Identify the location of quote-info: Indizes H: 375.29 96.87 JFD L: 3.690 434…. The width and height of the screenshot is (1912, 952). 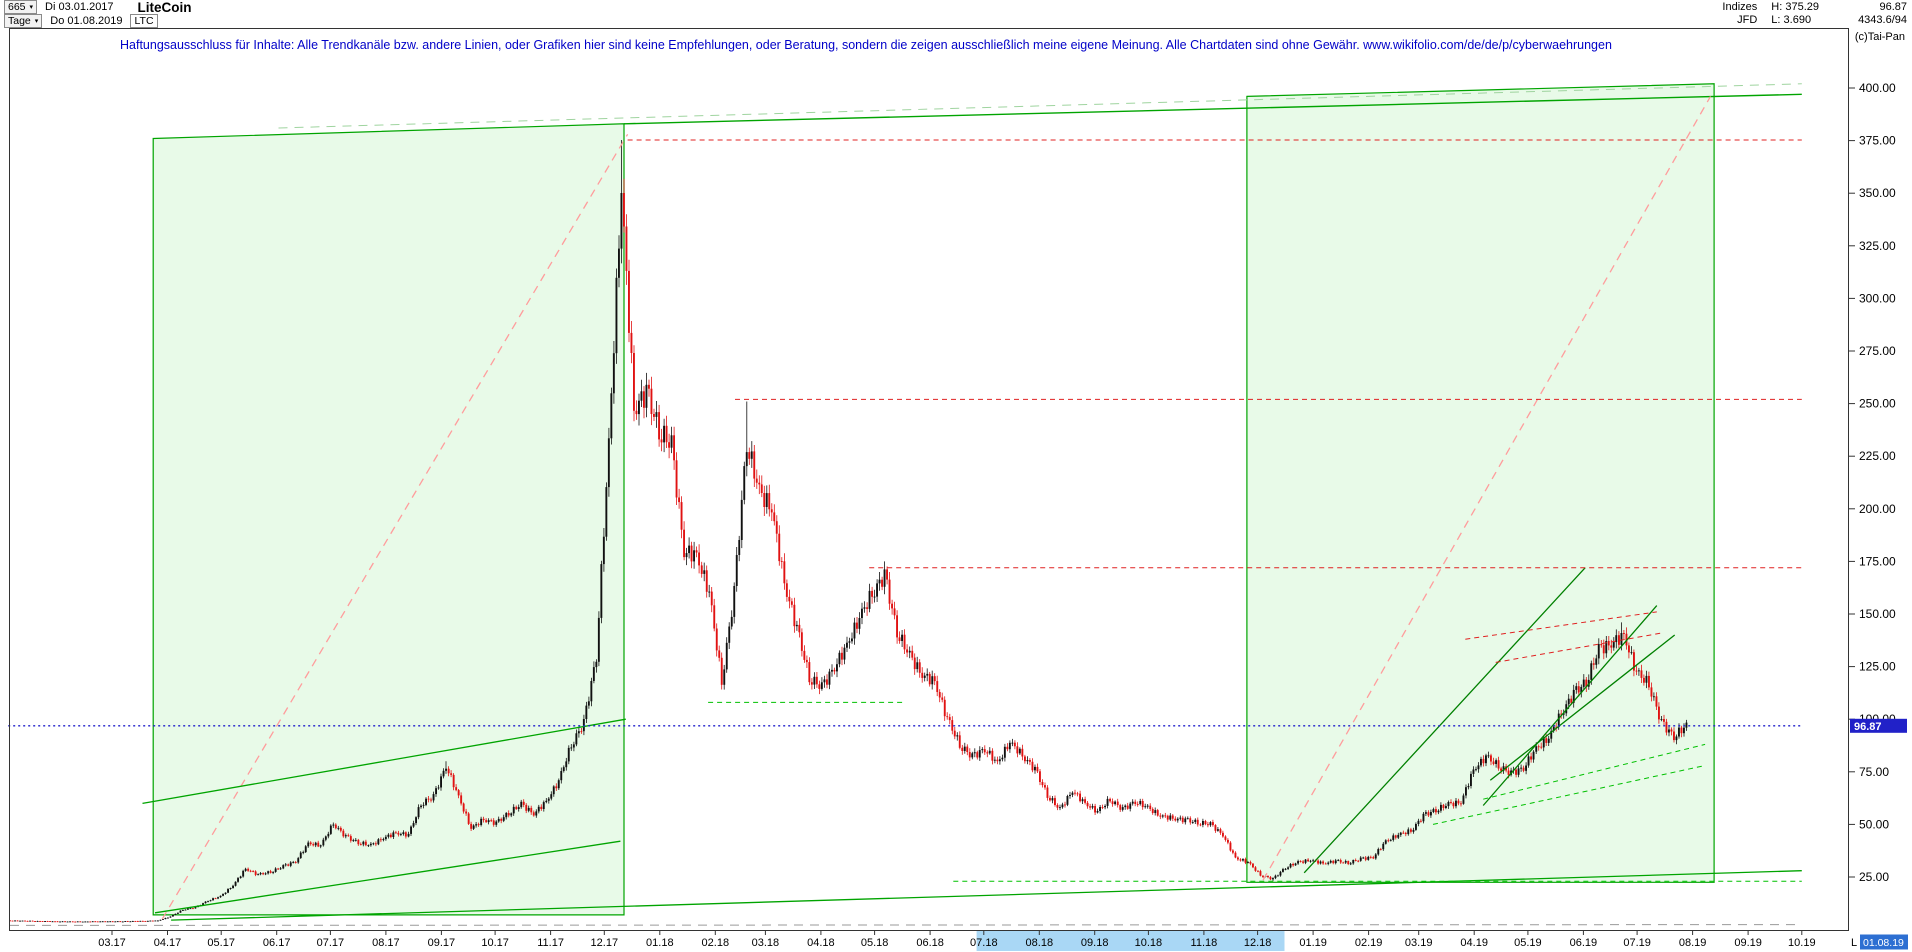
(1814, 13).